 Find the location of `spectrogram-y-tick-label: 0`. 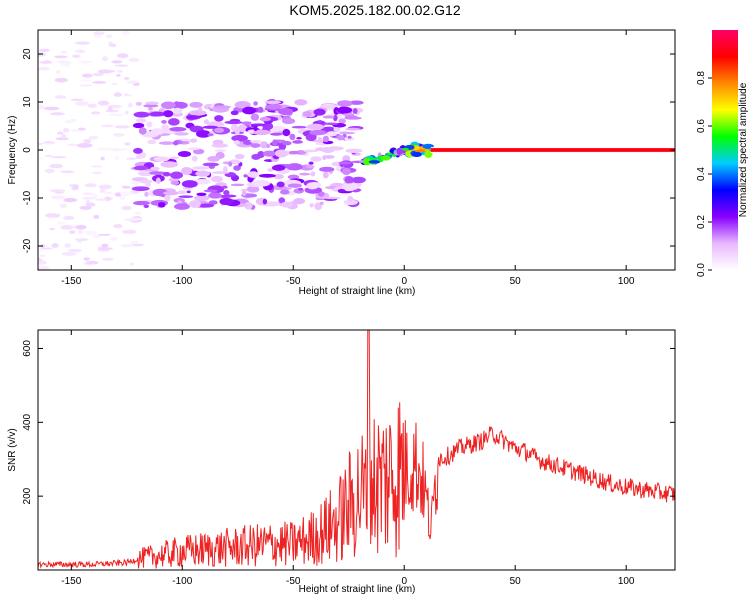

spectrogram-y-tick-label: 0 is located at coordinates (27, 150).